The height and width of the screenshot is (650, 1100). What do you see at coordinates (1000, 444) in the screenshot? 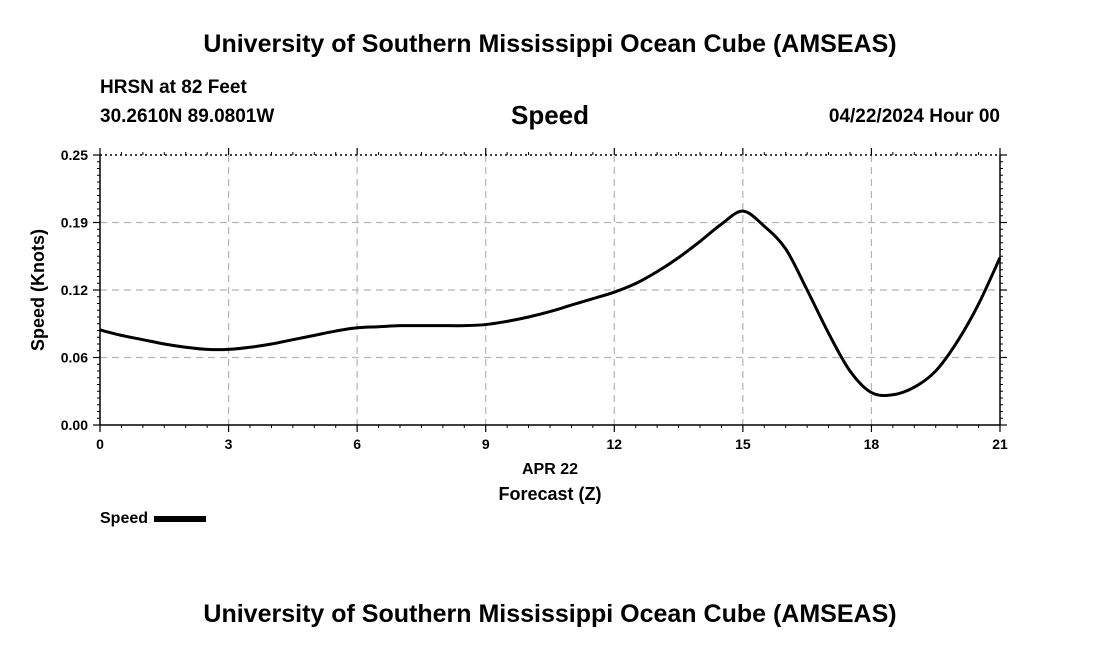
I see `x-tick-label: 21` at bounding box center [1000, 444].